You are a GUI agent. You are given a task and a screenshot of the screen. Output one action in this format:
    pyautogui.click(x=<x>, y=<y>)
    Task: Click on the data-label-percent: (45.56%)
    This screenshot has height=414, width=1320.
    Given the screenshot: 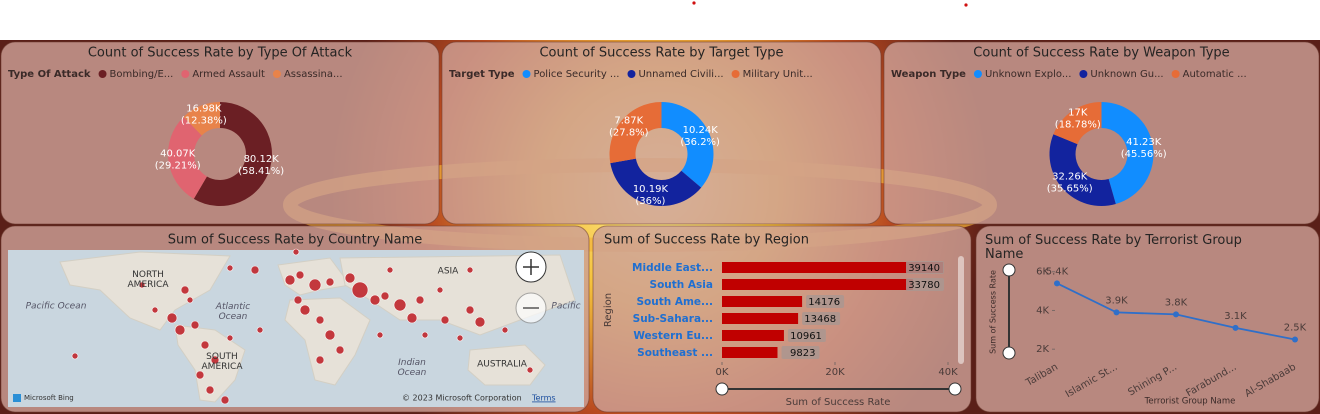 What is the action you would take?
    pyautogui.click(x=1144, y=154)
    